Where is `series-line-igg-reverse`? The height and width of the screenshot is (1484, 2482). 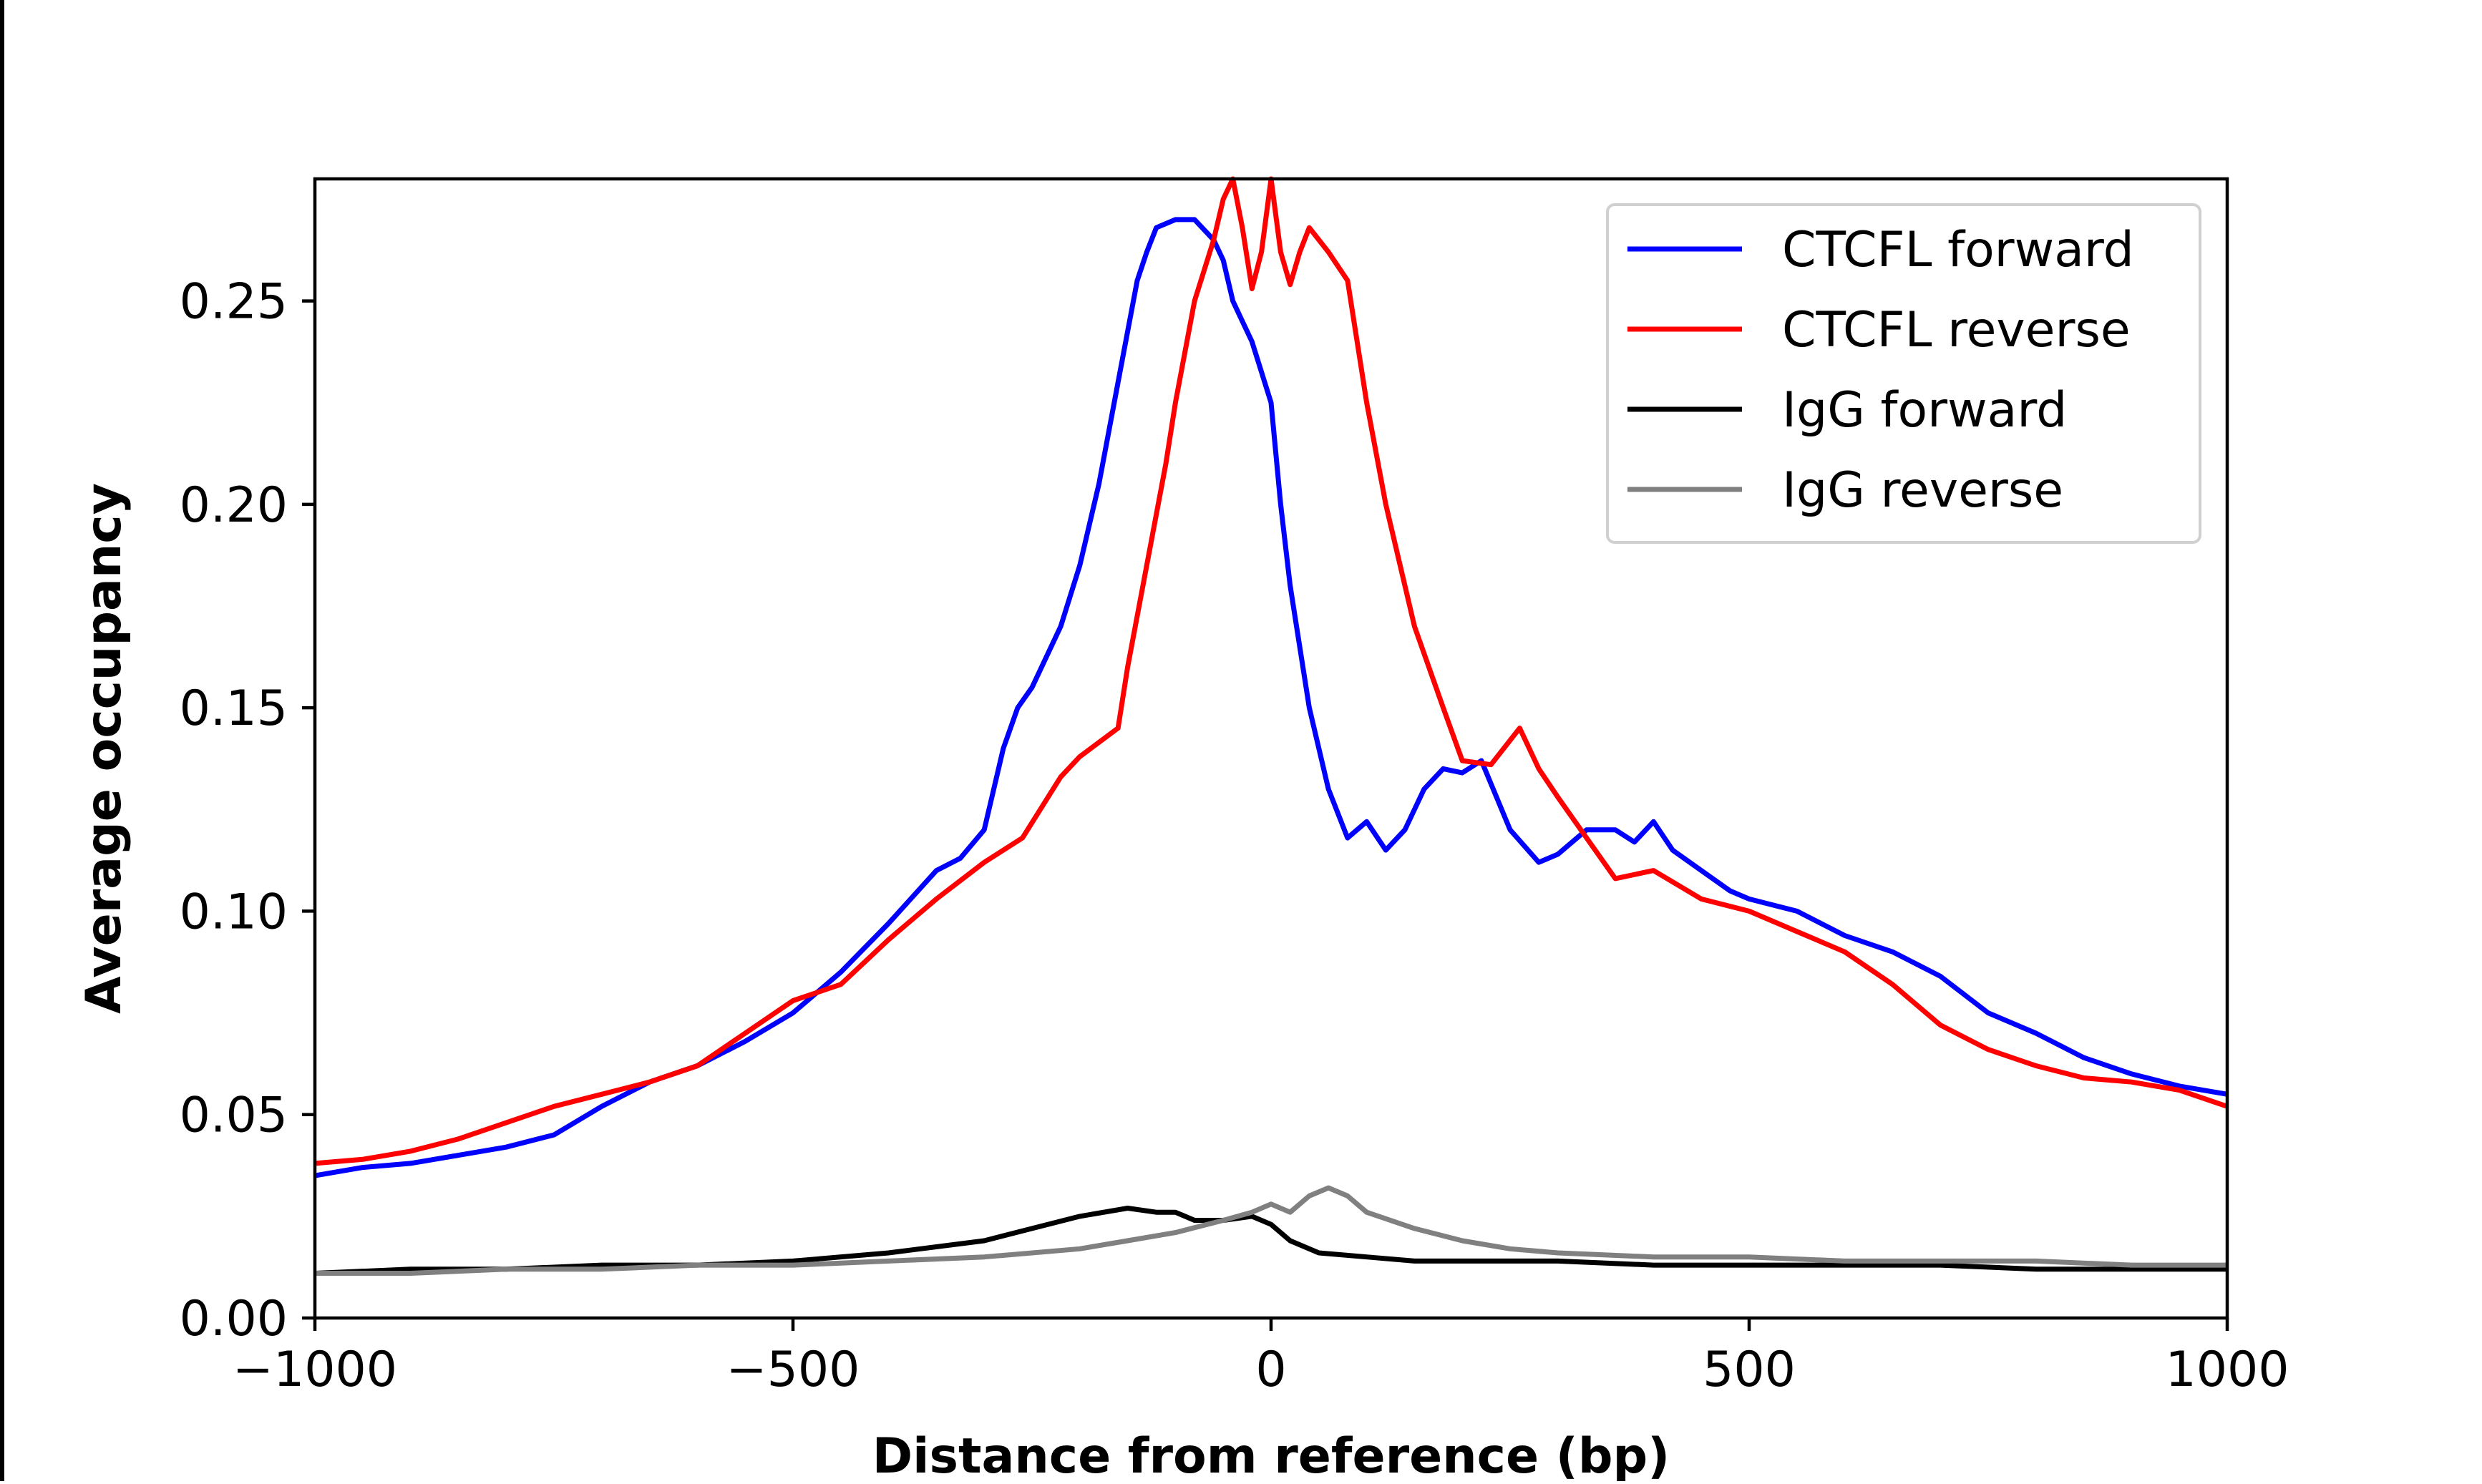 series-line-igg-reverse is located at coordinates (1271, 1230).